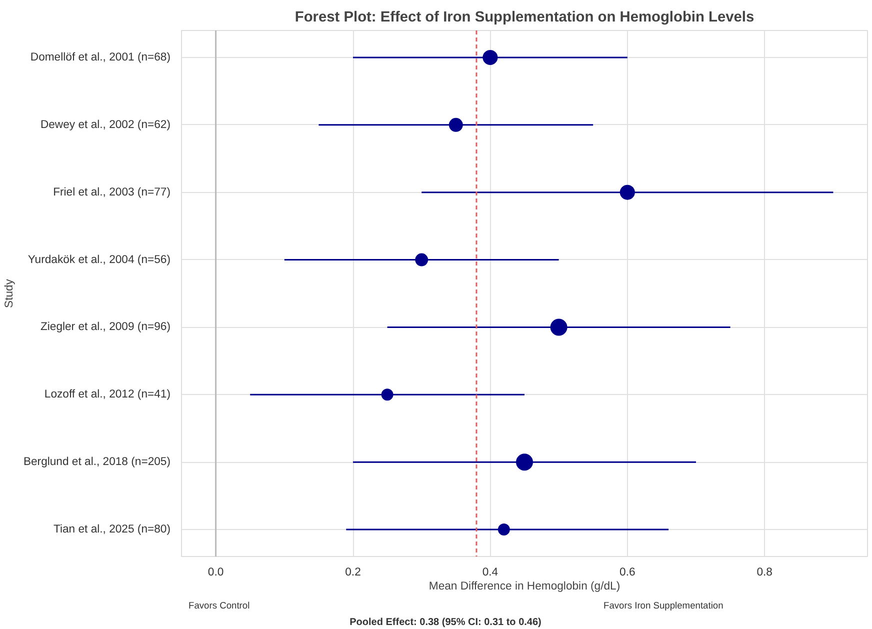 The image size is (872, 629). Describe the element at coordinates (107, 394) in the screenshot. I see `y-tick-label: Lozoff et al., 2012 (n=41)` at that location.